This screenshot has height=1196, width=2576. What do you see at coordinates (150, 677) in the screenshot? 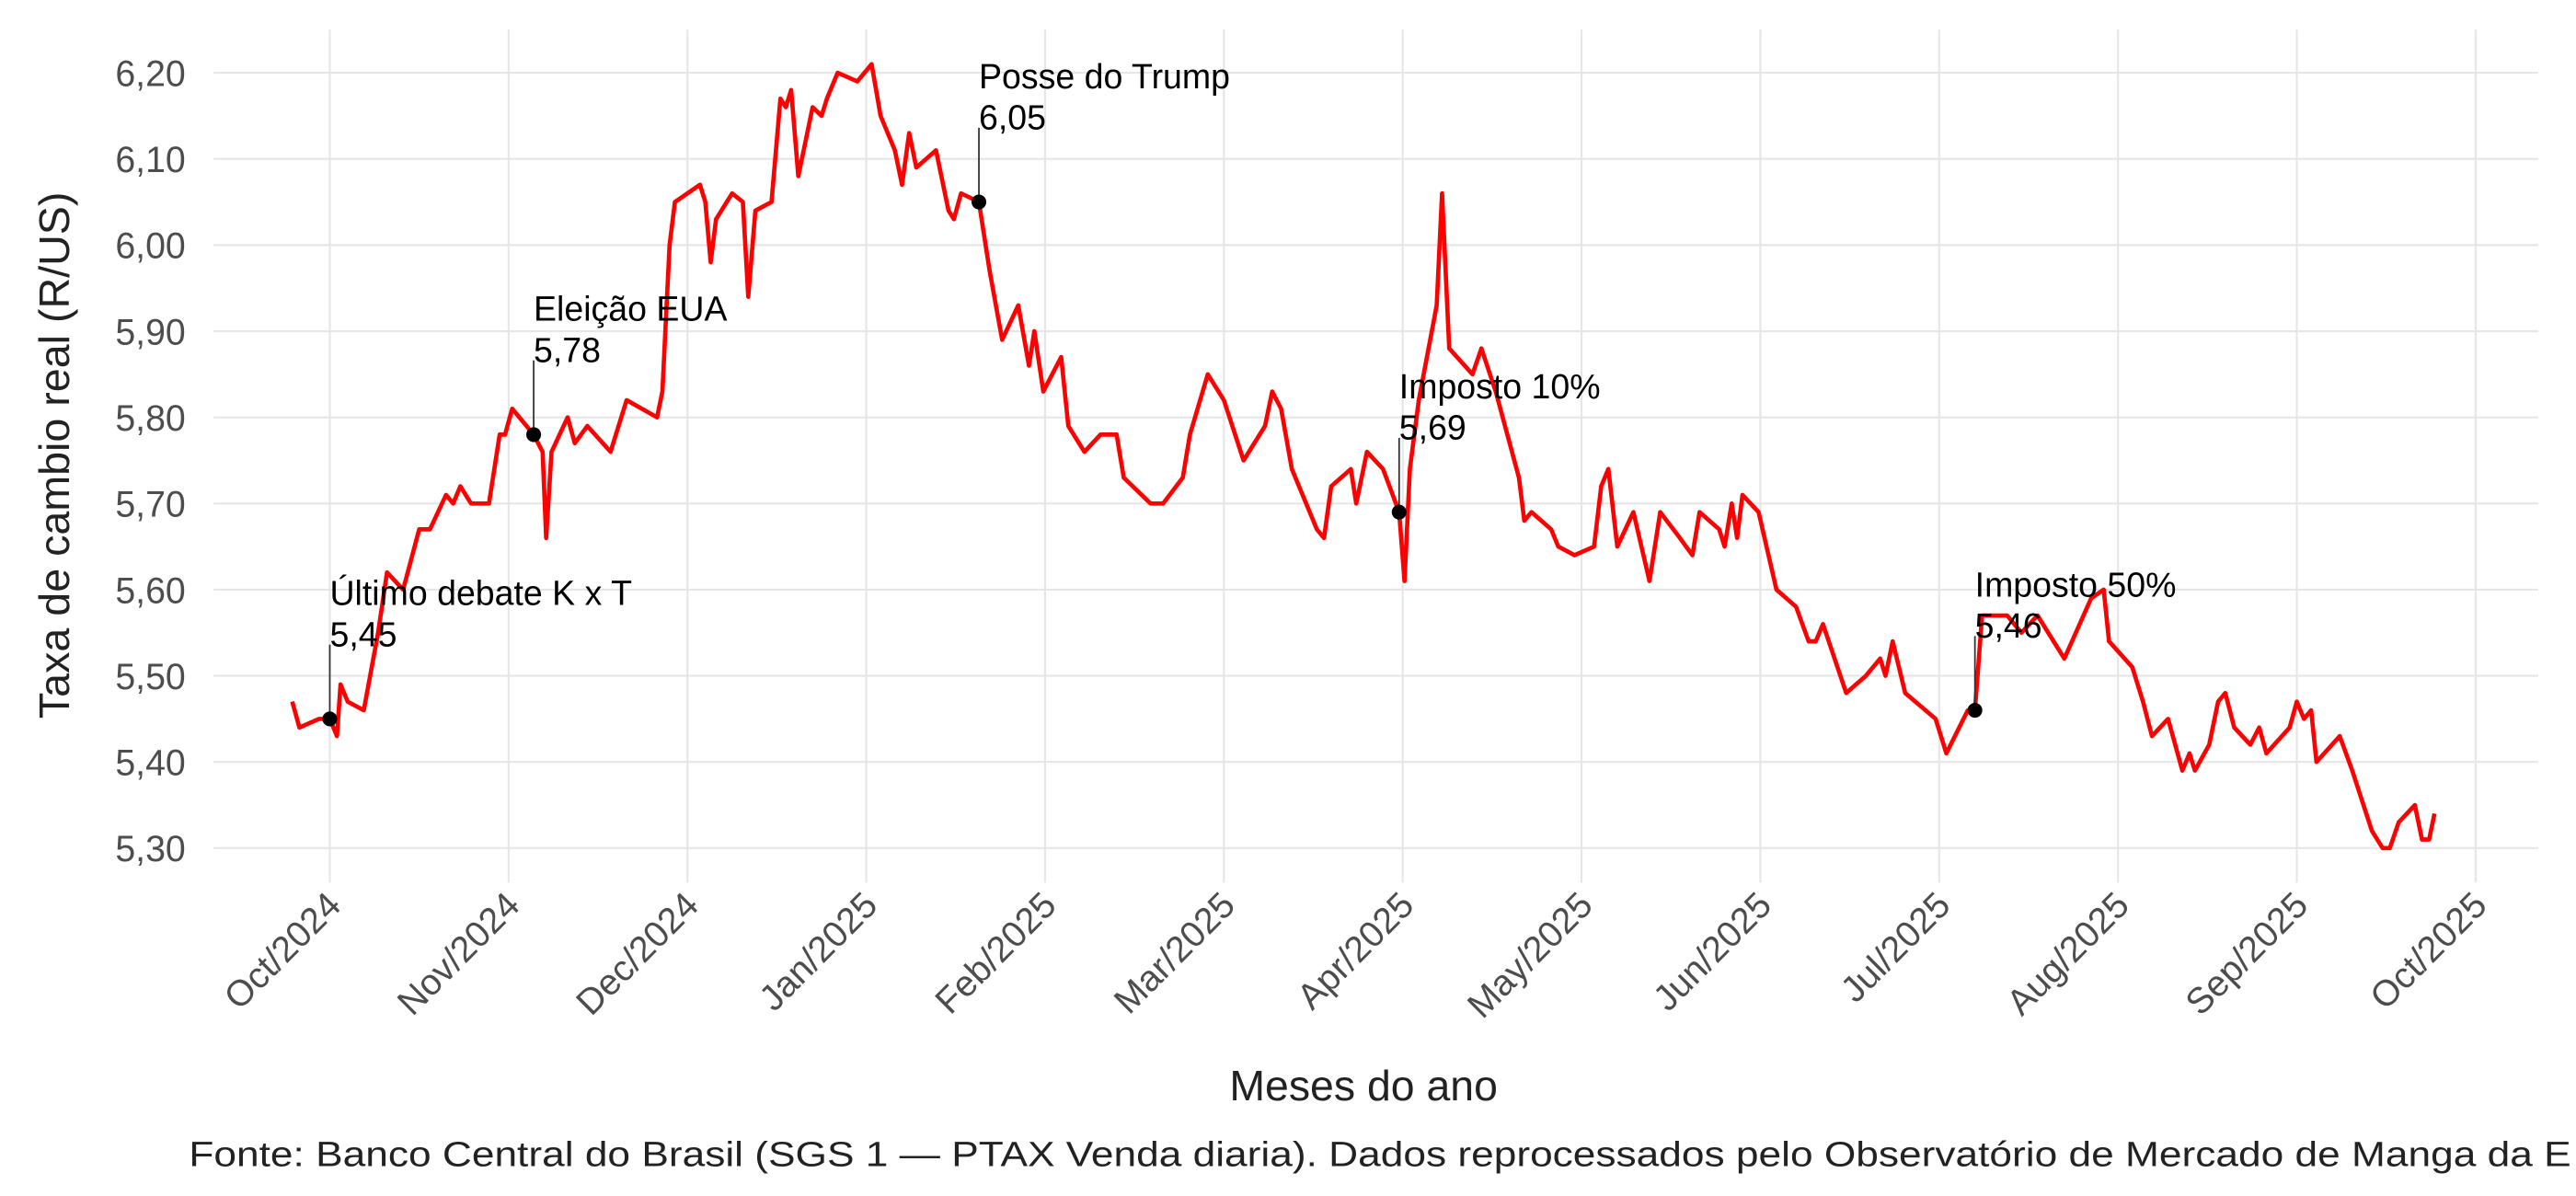
I see `y-tick-label: 5,50` at bounding box center [150, 677].